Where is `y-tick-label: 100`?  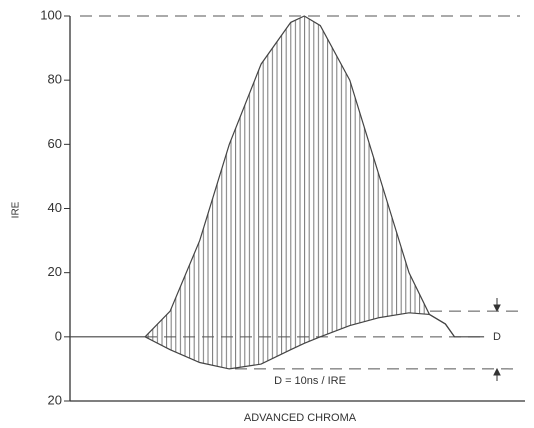
y-tick-label: 100 is located at coordinates (51, 14).